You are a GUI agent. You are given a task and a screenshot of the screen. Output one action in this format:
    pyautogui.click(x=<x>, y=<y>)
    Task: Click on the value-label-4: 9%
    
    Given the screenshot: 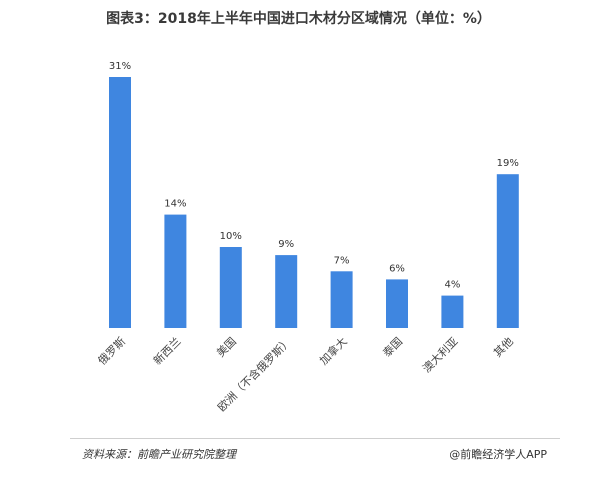 What is the action you would take?
    pyautogui.click(x=286, y=244)
    